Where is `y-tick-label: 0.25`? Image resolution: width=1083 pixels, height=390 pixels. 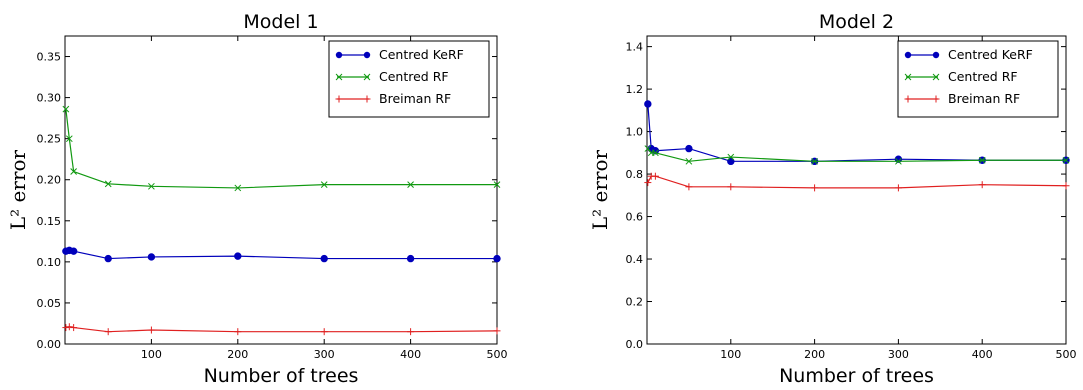
y-tick-label: 0.25 is located at coordinates (49, 139).